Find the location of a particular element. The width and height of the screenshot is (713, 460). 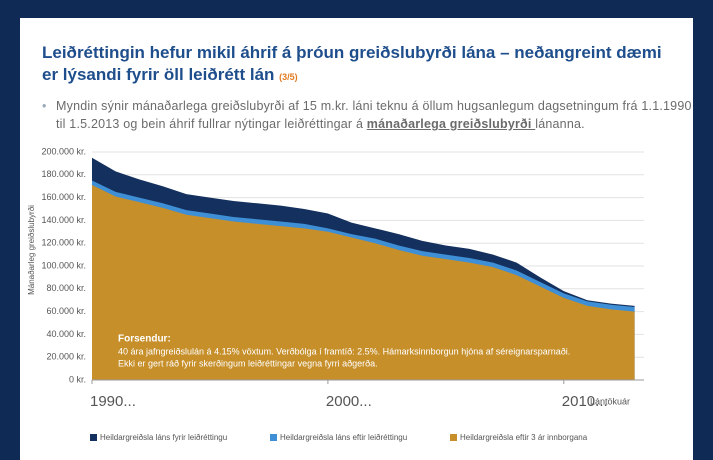

y-tick-label: 40.000 kr. is located at coordinates (66, 334).